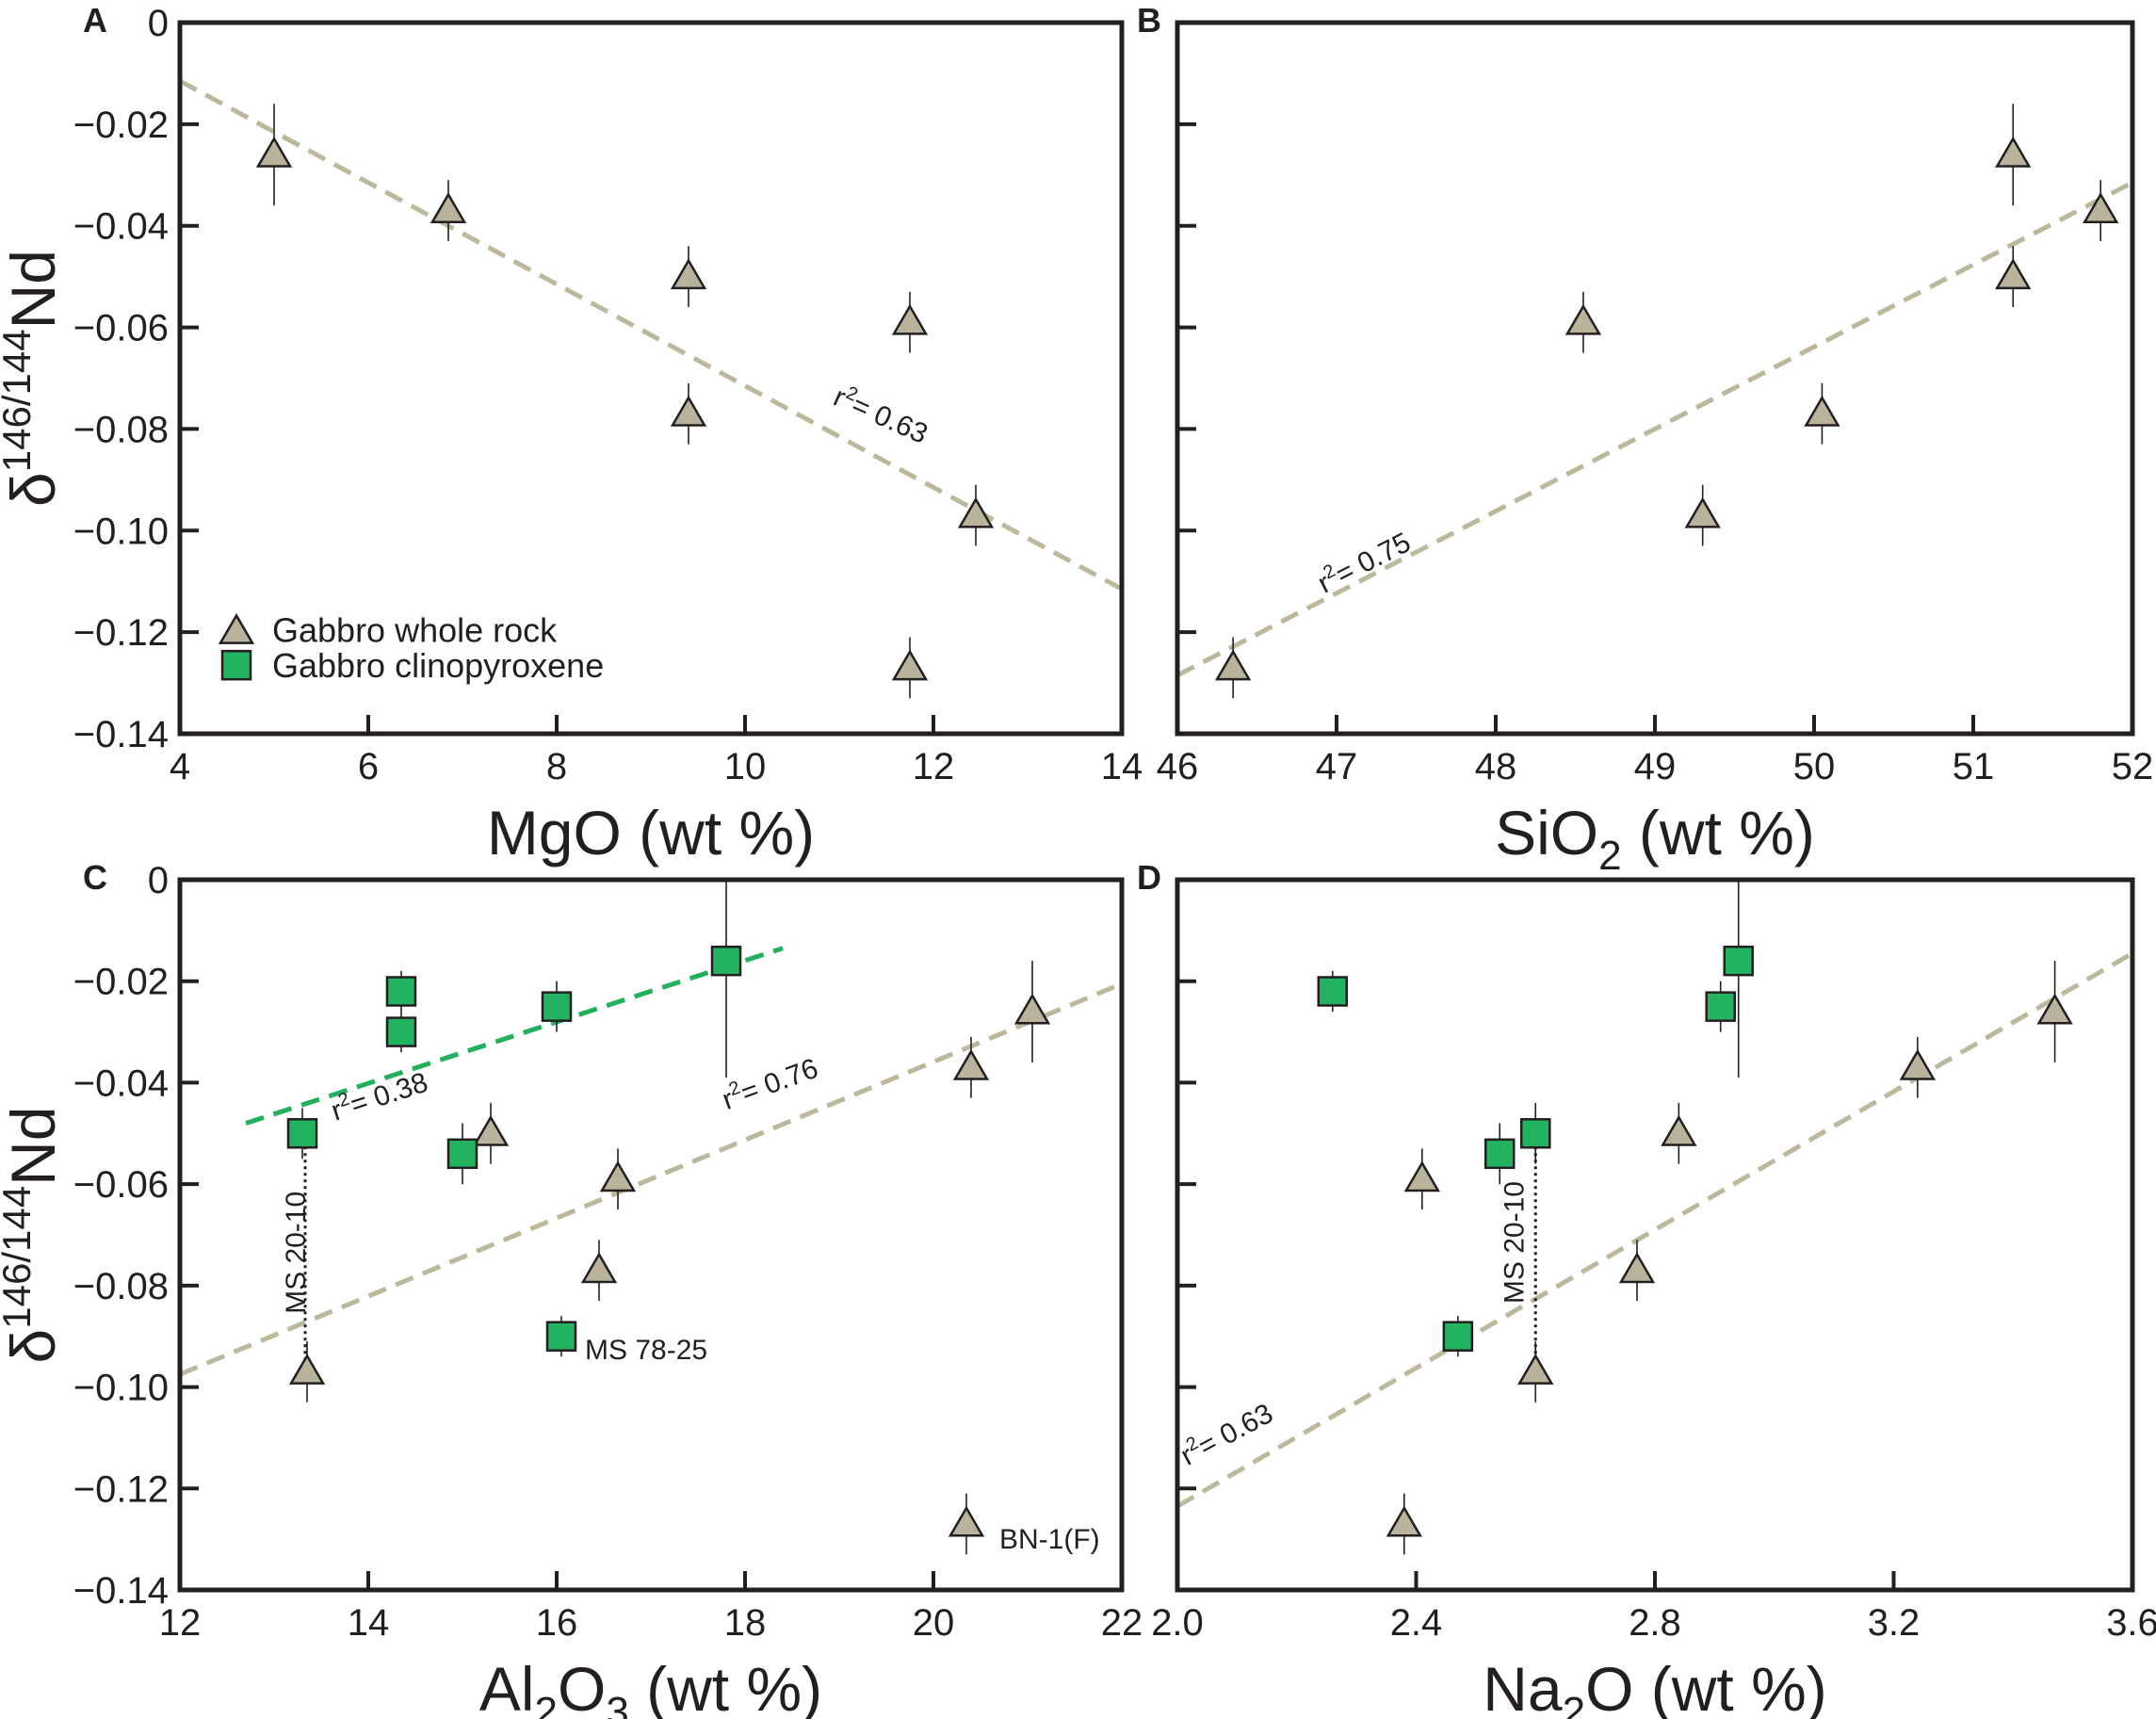 The width and height of the screenshot is (2156, 1719). What do you see at coordinates (368, 766) in the screenshot?
I see `x-tick-label: 6` at bounding box center [368, 766].